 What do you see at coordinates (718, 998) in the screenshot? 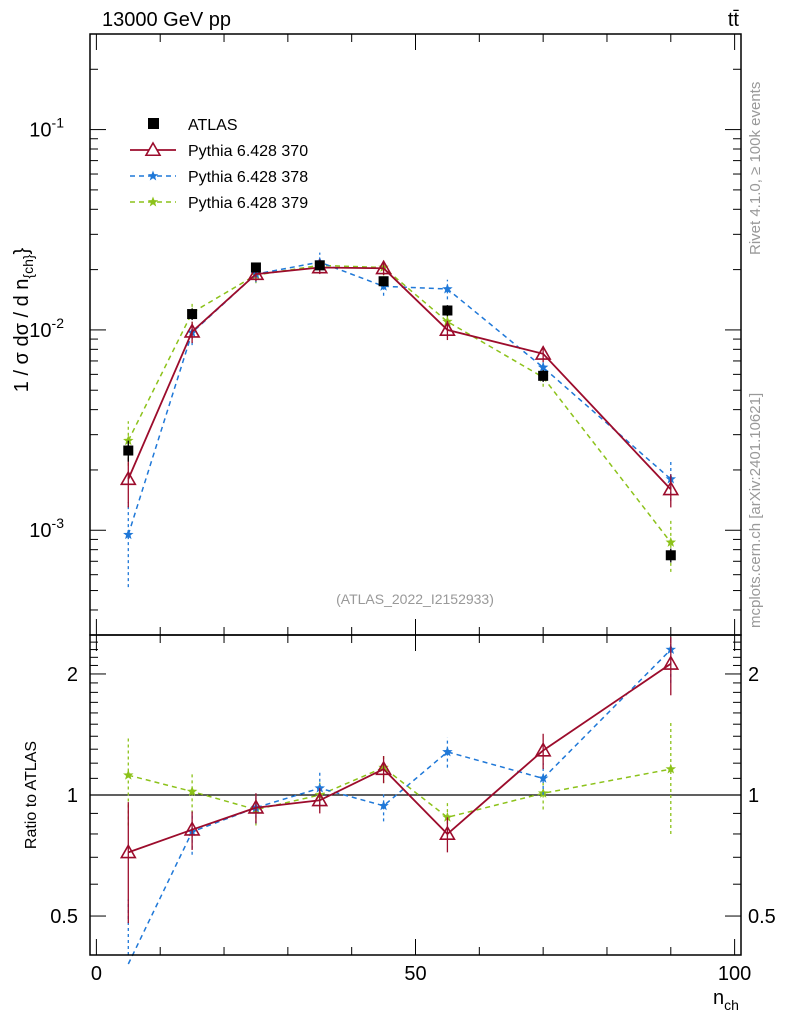
I see `x-axis-label-n: n` at bounding box center [718, 998].